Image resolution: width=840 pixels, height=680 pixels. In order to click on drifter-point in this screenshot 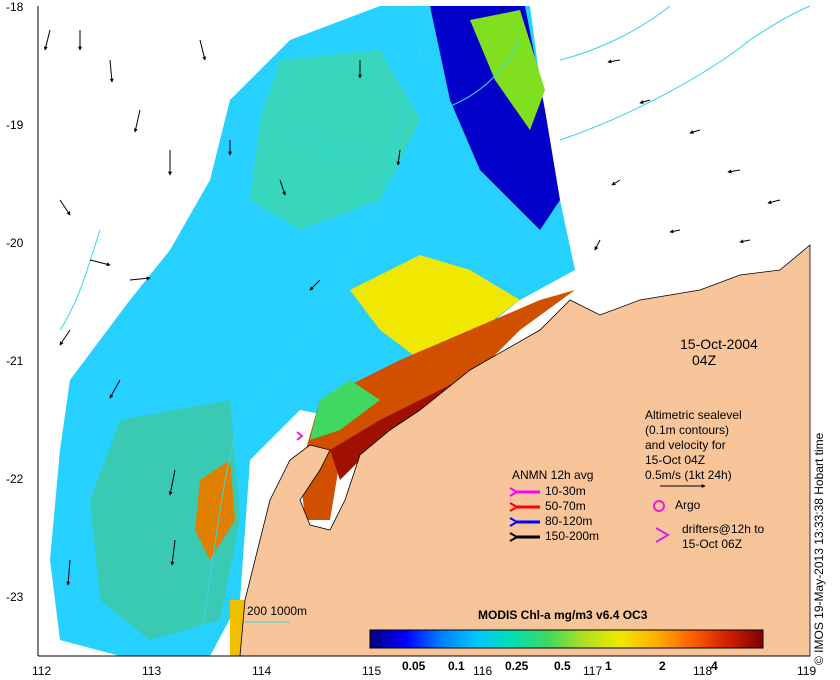, I will do `click(300, 436)`.